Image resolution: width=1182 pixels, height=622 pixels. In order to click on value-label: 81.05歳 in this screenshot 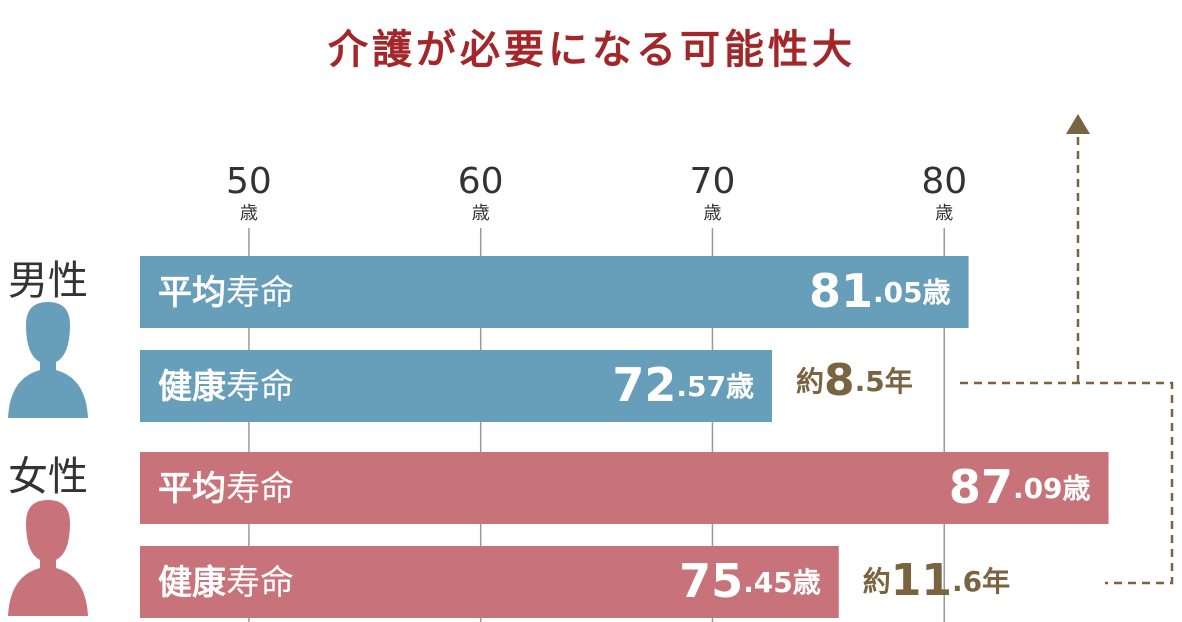, I will do `click(880, 291)`.